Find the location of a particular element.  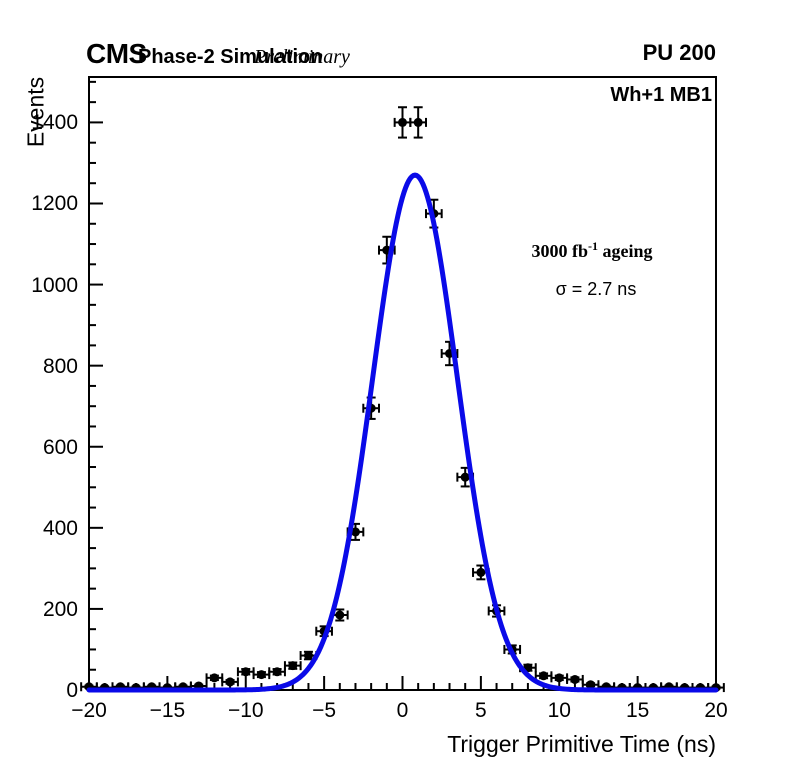

experiment-subtitle: Phase-2 Simulation is located at coordinates (230, 57).